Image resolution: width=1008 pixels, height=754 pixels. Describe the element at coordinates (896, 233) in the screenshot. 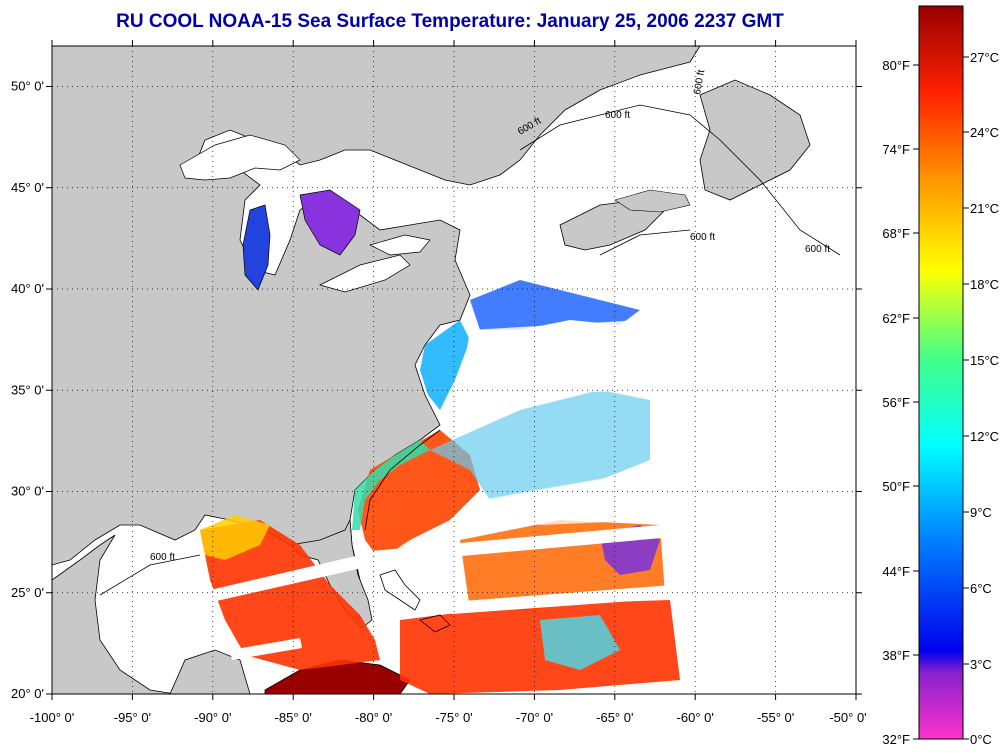

I see `colorbar-fahrenheit-label: 68°F` at that location.